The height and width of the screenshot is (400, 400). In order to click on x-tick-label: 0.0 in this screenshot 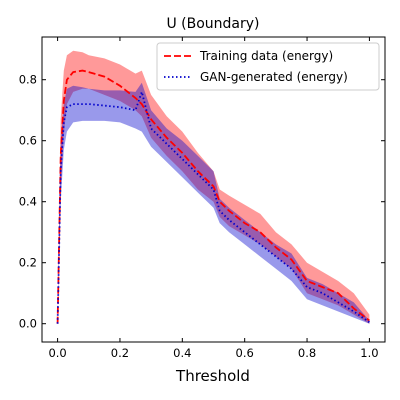, I will do `click(57, 353)`.